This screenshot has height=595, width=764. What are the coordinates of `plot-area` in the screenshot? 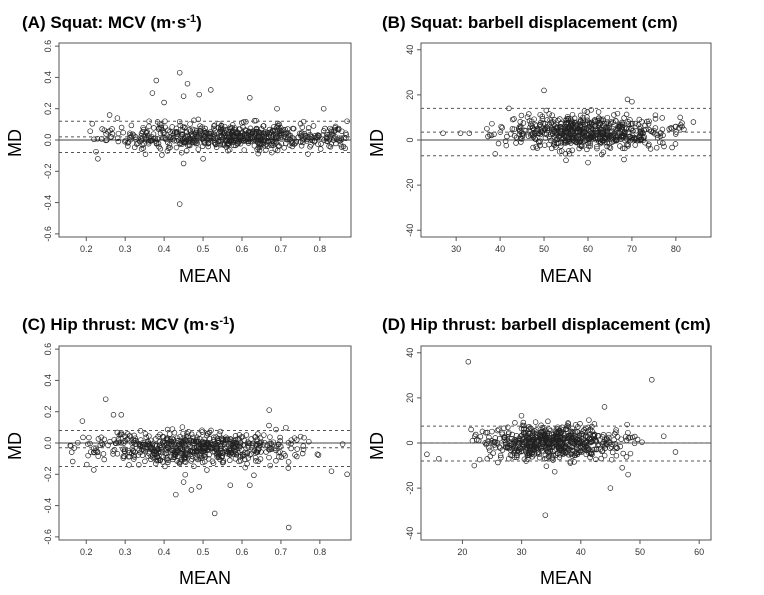 It's located at (566, 126).